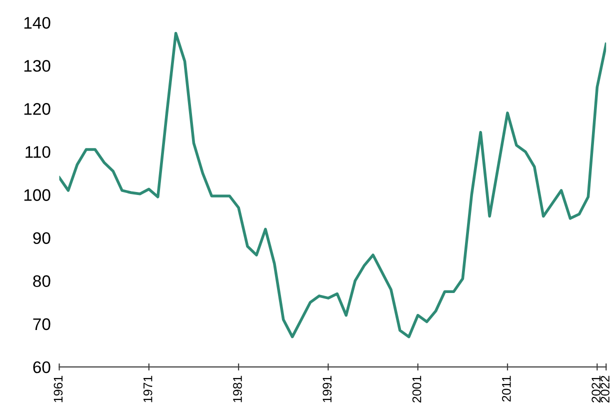  I want to click on y-tick-label: 110, so click(38, 152).